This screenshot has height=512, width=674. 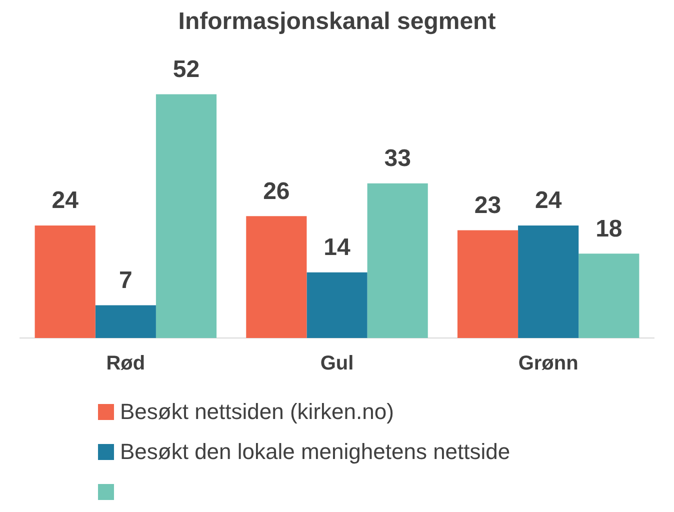 What do you see at coordinates (126, 363) in the screenshot?
I see `x-tick-label: Rød` at bounding box center [126, 363].